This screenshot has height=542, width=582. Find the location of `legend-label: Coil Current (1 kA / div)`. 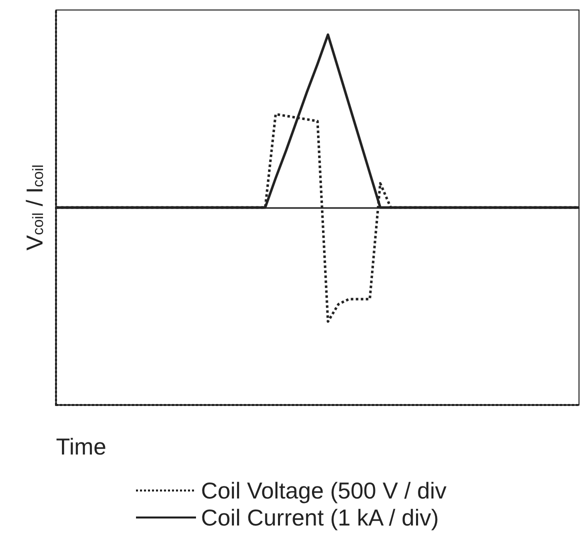

legend-label: Coil Current (1 kA / div) is located at coordinates (320, 517).